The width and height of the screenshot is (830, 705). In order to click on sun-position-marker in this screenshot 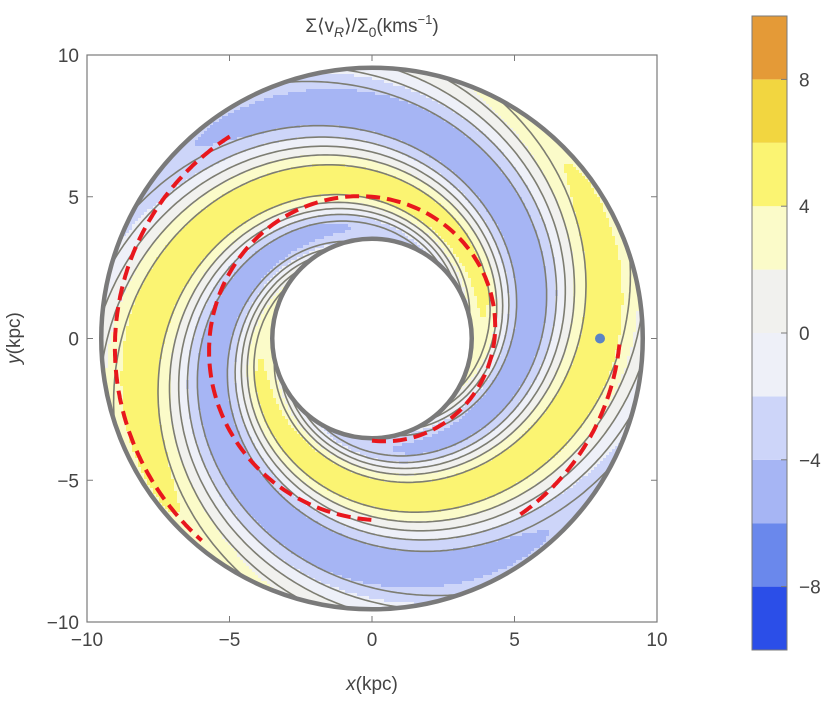, I will do `click(600, 338)`.